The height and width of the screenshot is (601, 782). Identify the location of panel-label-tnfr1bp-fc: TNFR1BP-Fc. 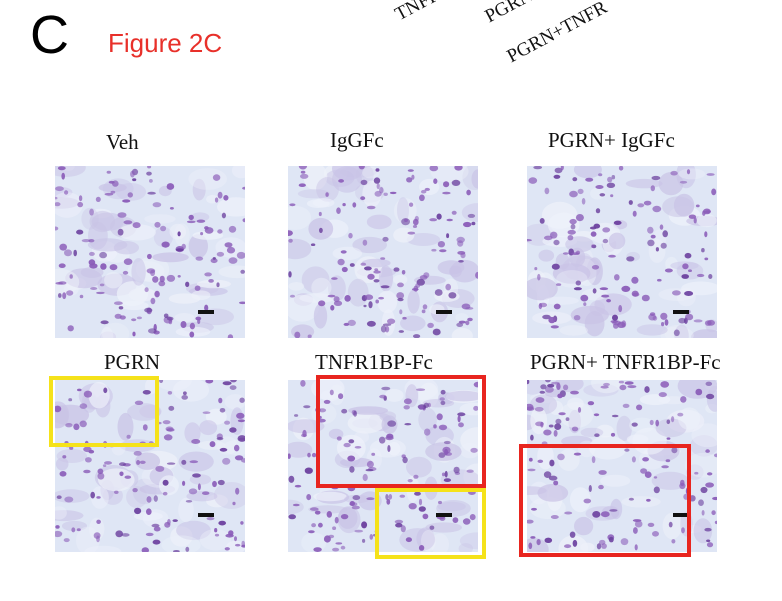
(374, 362).